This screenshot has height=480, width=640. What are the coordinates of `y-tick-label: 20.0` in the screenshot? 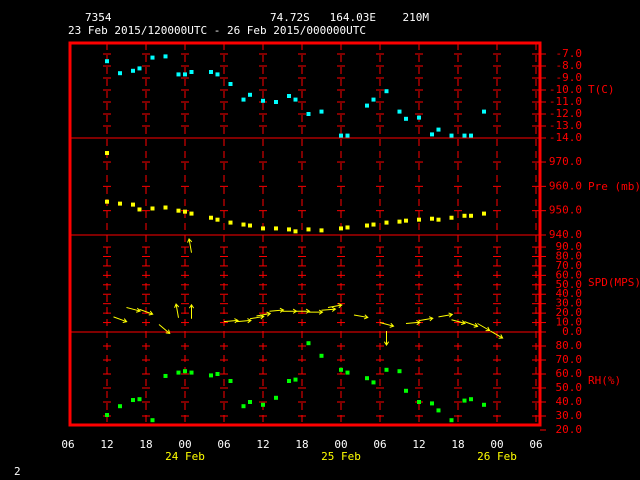 It's located at (569, 429).